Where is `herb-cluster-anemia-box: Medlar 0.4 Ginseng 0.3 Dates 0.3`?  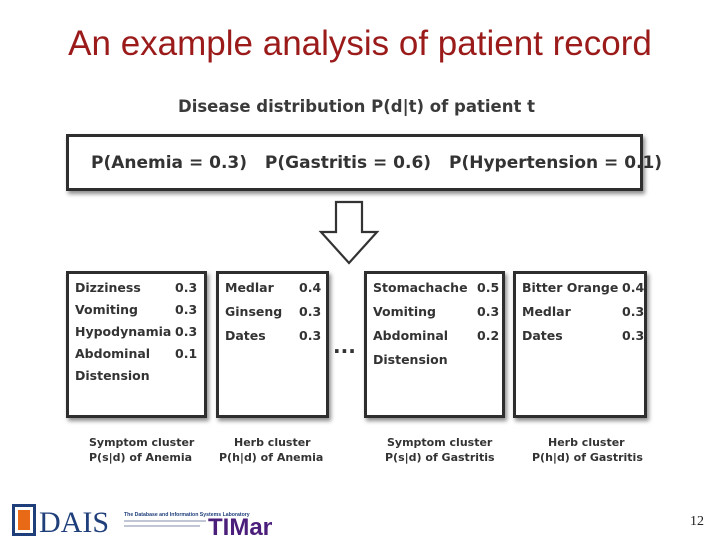
herb-cluster-anemia-box: Medlar 0.4 Ginseng 0.3 Dates 0.3 is located at coordinates (272, 344).